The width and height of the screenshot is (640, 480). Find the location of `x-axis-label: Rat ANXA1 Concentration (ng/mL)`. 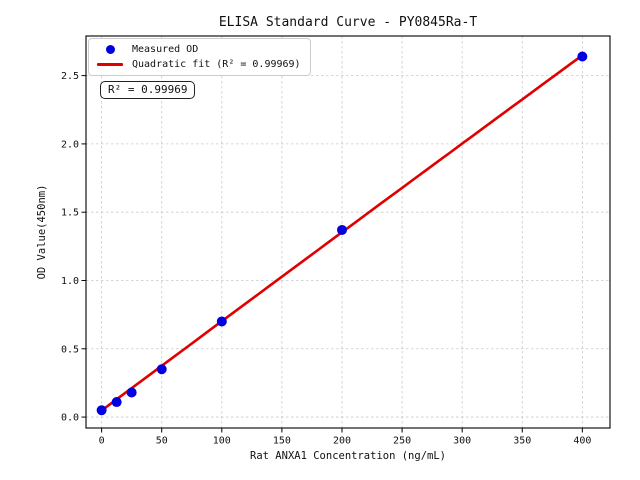

x-axis-label: Rat ANXA1 Concentration (ng/mL) is located at coordinates (348, 456).